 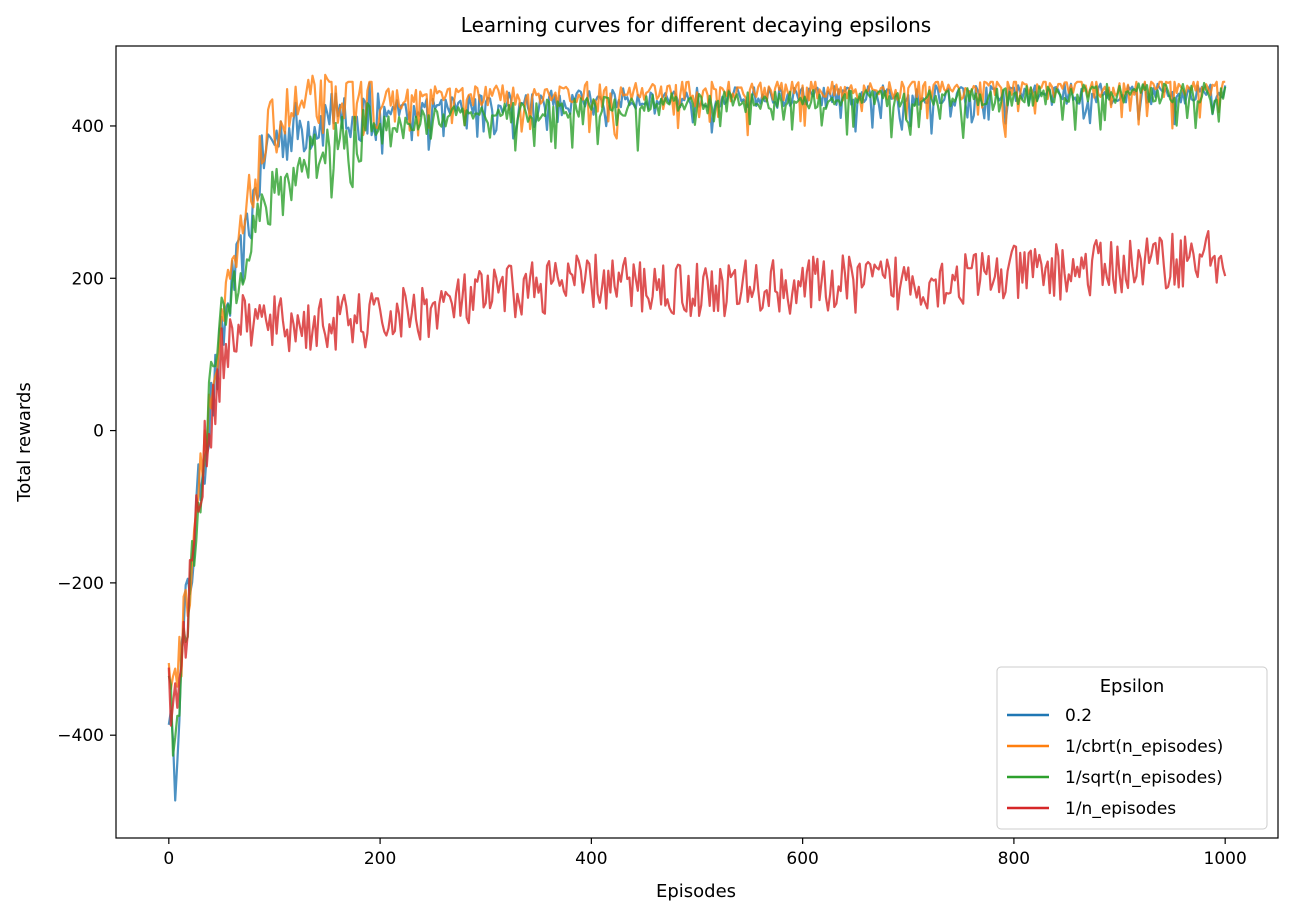 What do you see at coordinates (86, 431) in the screenshot?
I see `y-axis: −400 −200 0 200 400` at bounding box center [86, 431].